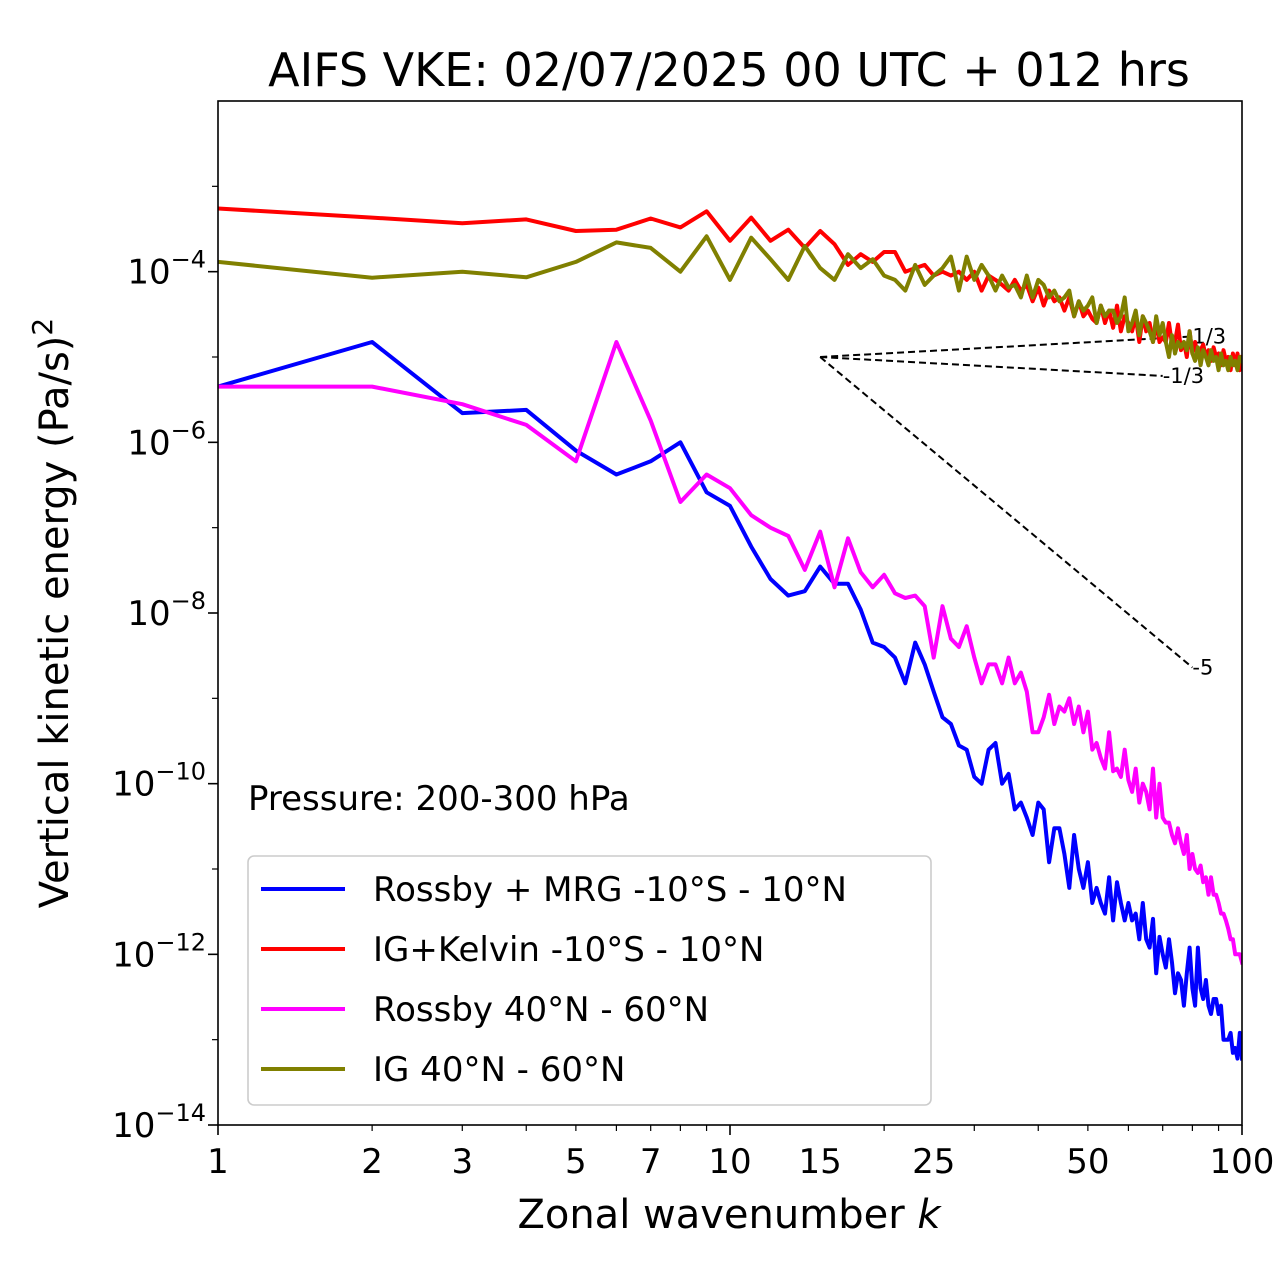 The image size is (1280, 1288). What do you see at coordinates (159, 696) in the screenshot?
I see `y-tick-labels: 10⁻⁴ 10⁻⁶ 10⁻⁸ 10⁻¹⁰ 10⁻¹² 10⁻¹⁴` at bounding box center [159, 696].